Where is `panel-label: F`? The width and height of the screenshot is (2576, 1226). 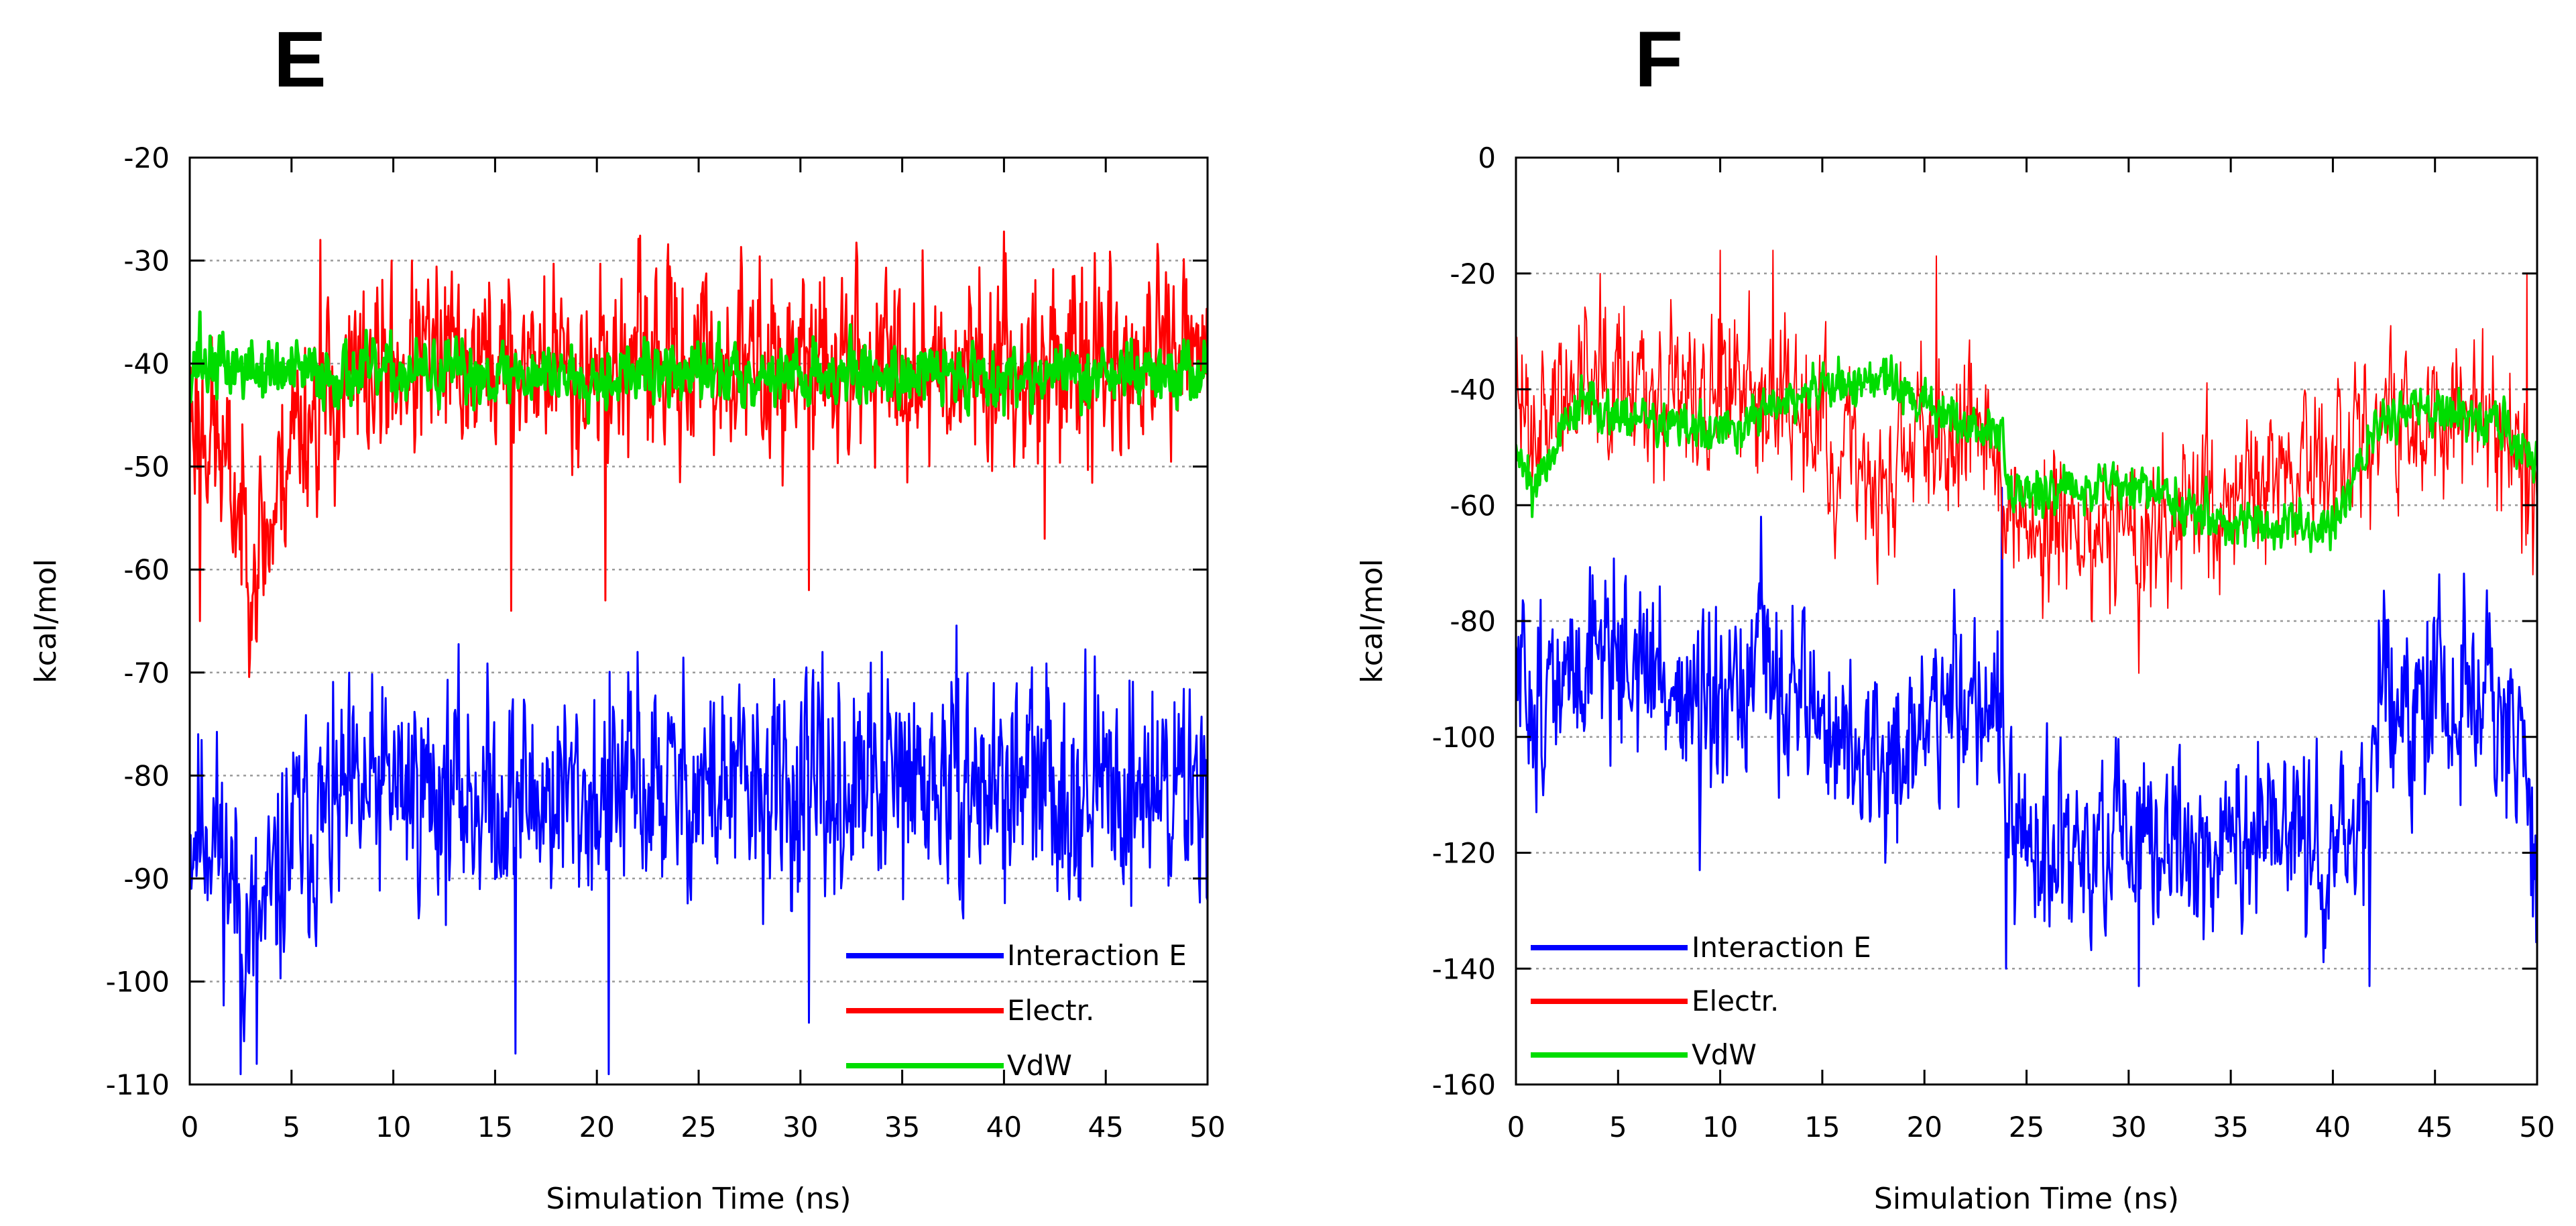 panel-label: F is located at coordinates (1659, 59).